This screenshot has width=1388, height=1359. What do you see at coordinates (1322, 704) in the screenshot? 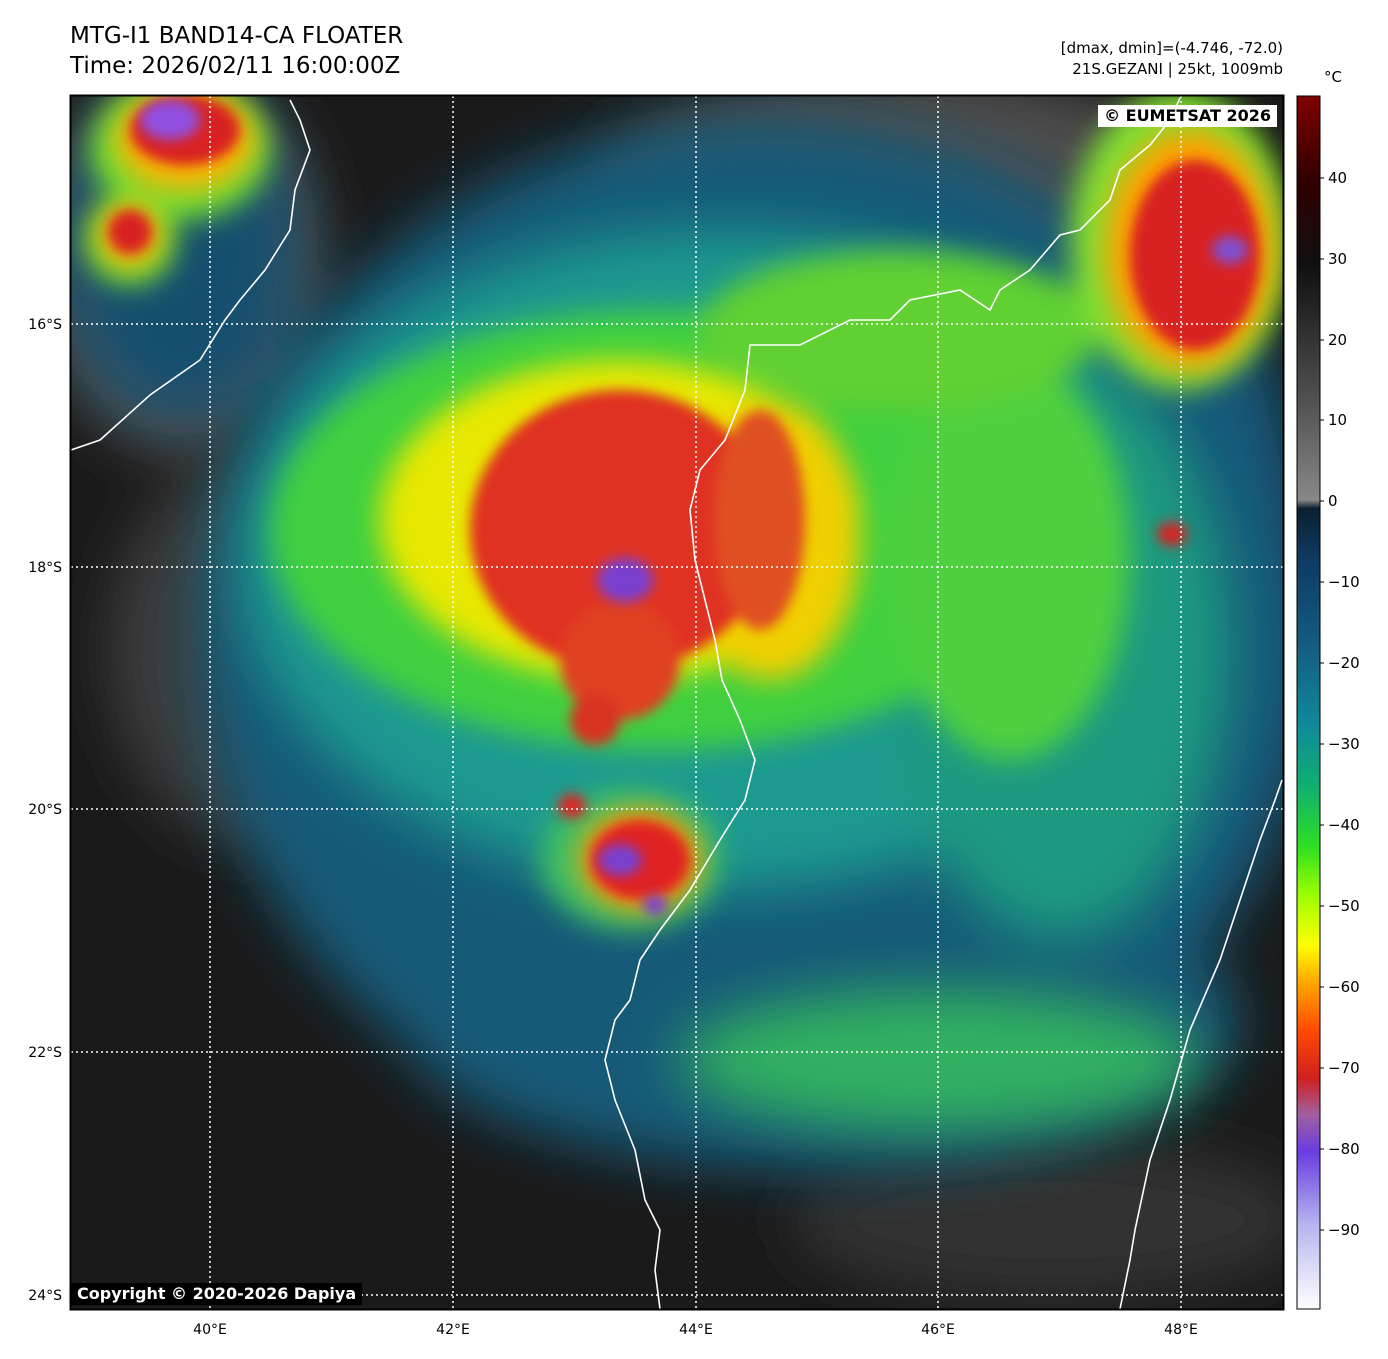
I see `colorbar-ticks` at bounding box center [1322, 704].